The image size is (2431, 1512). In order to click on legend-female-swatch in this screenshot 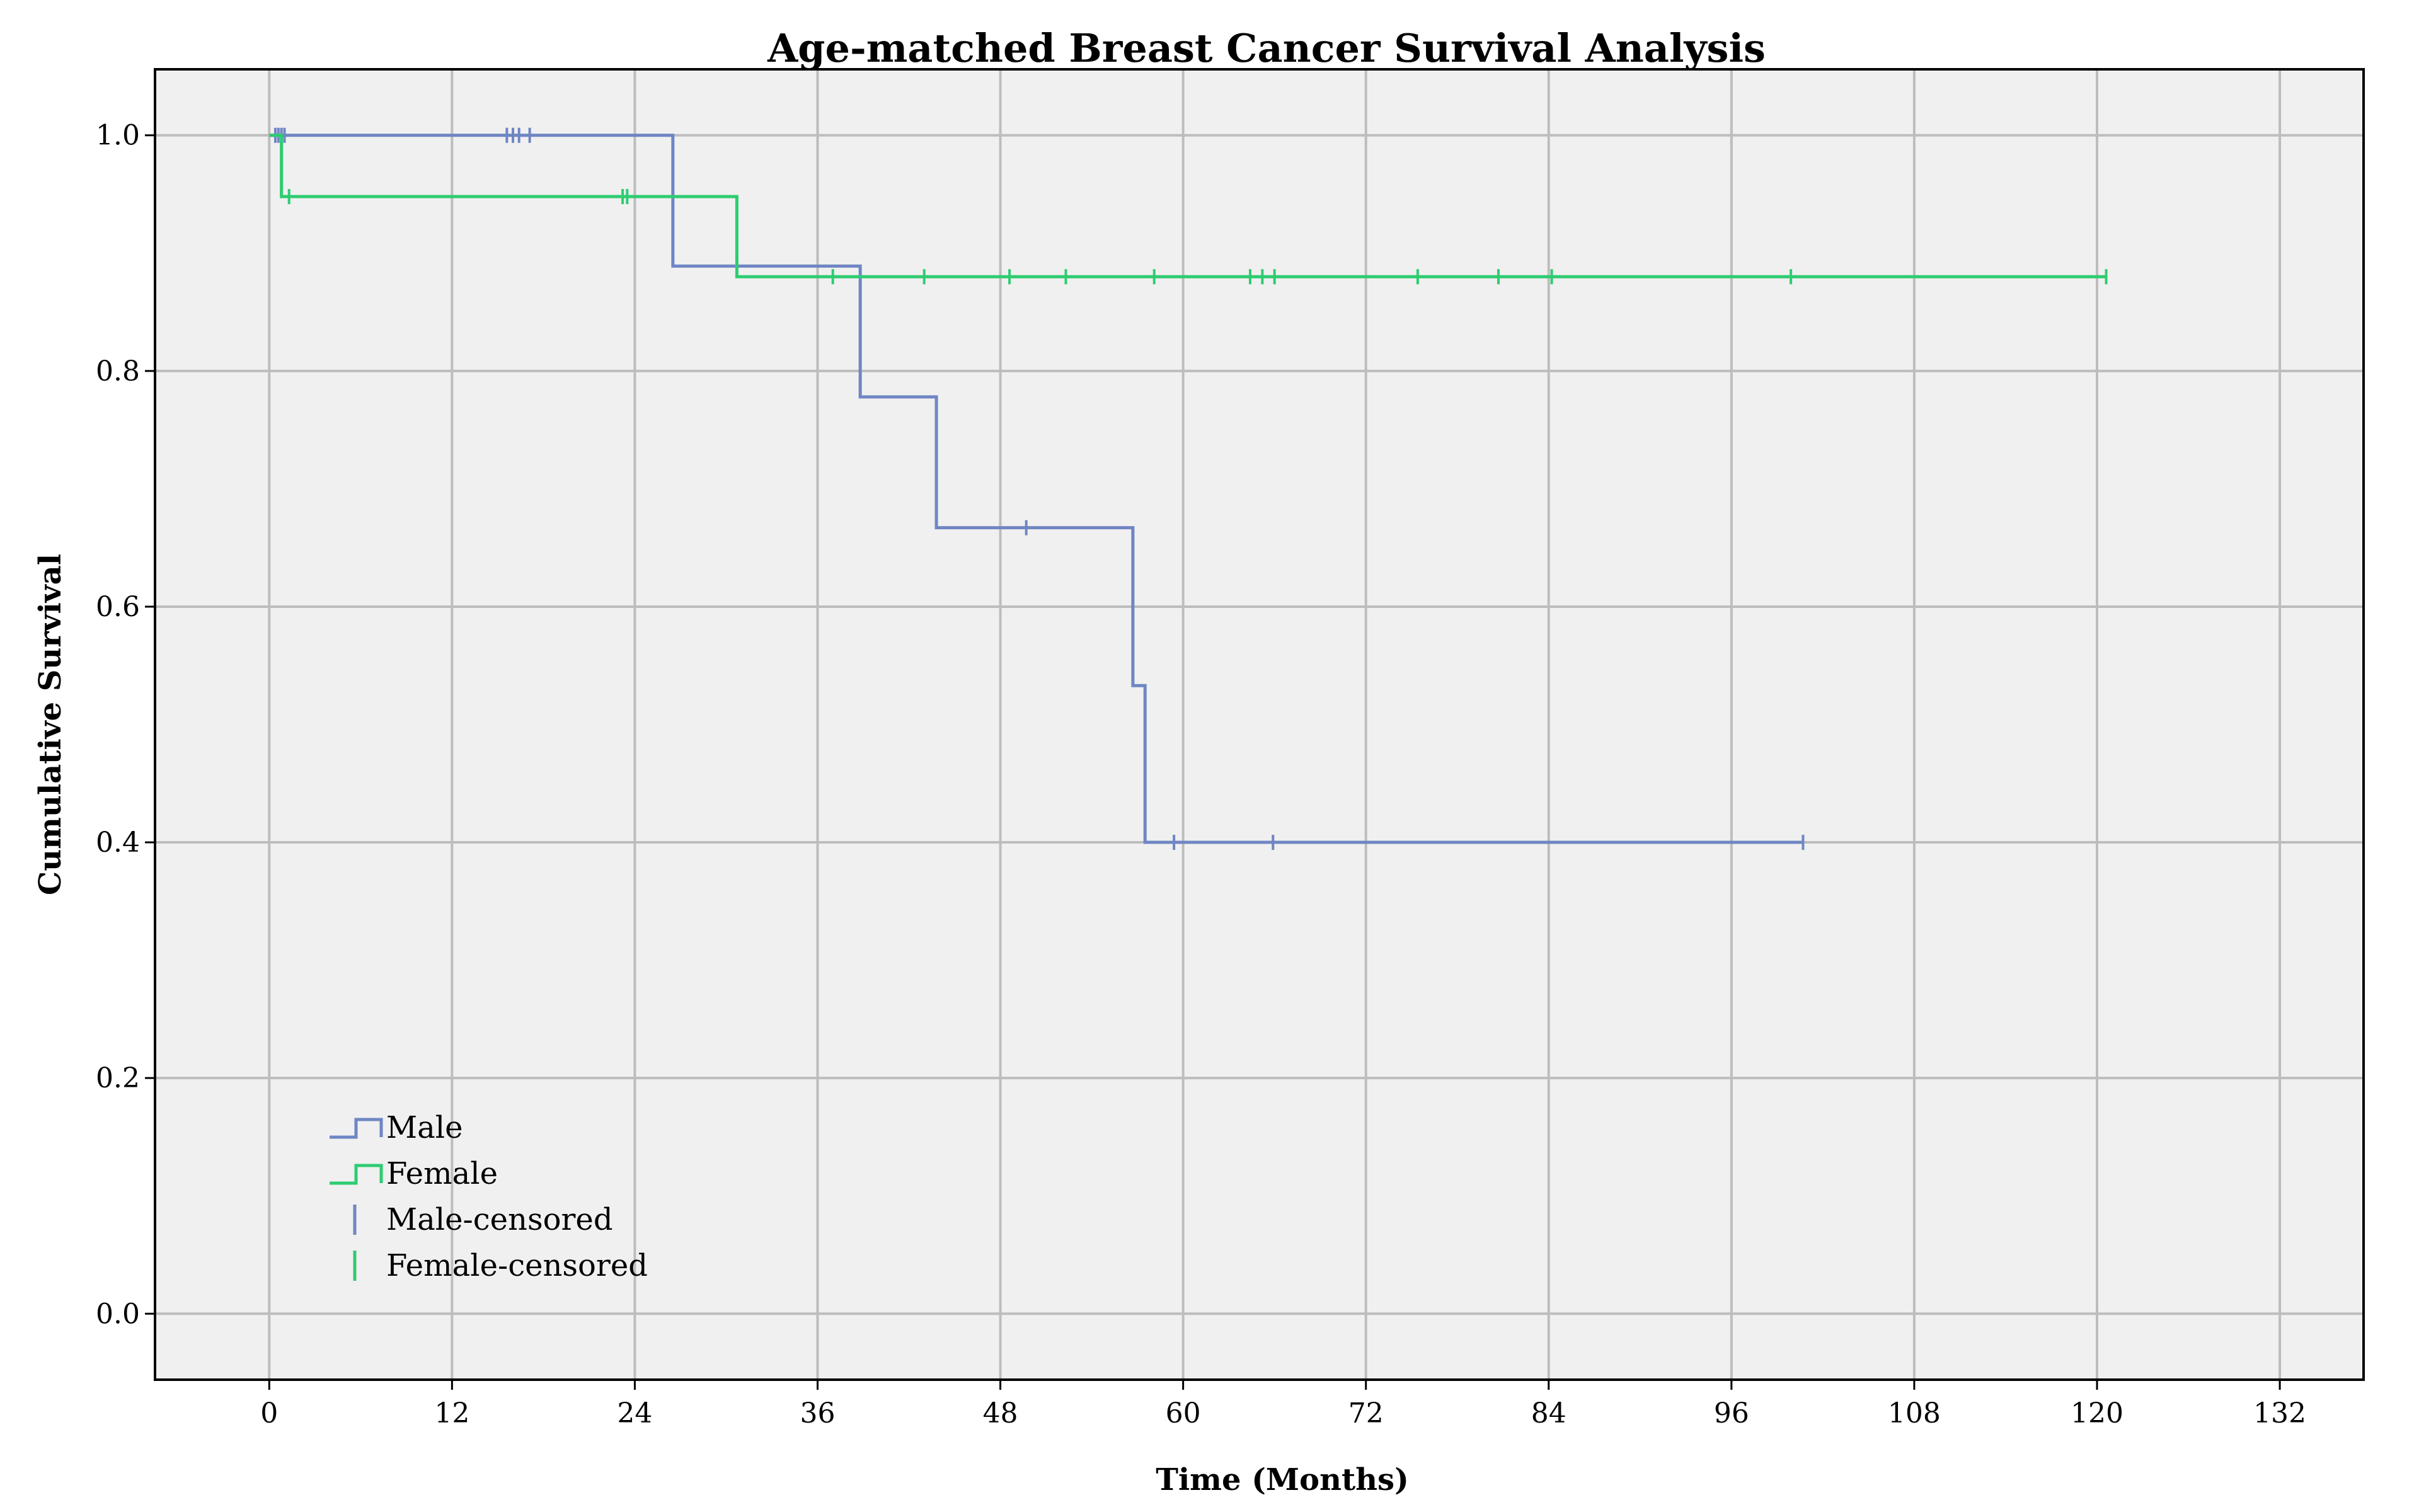, I will do `click(356, 1174)`.